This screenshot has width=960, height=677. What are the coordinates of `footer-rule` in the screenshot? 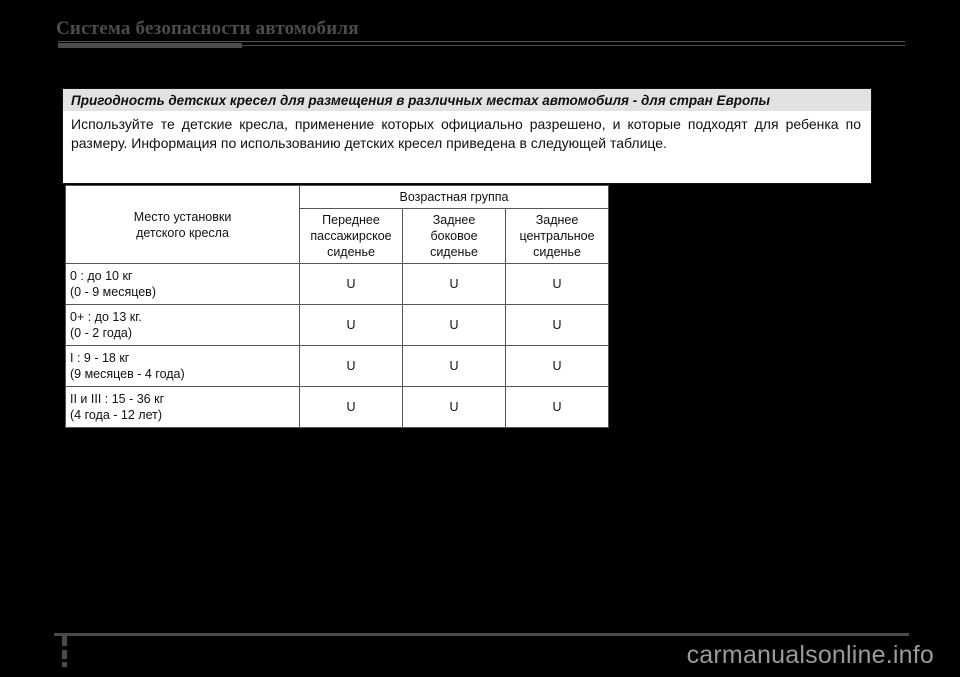 It's located at (481, 634).